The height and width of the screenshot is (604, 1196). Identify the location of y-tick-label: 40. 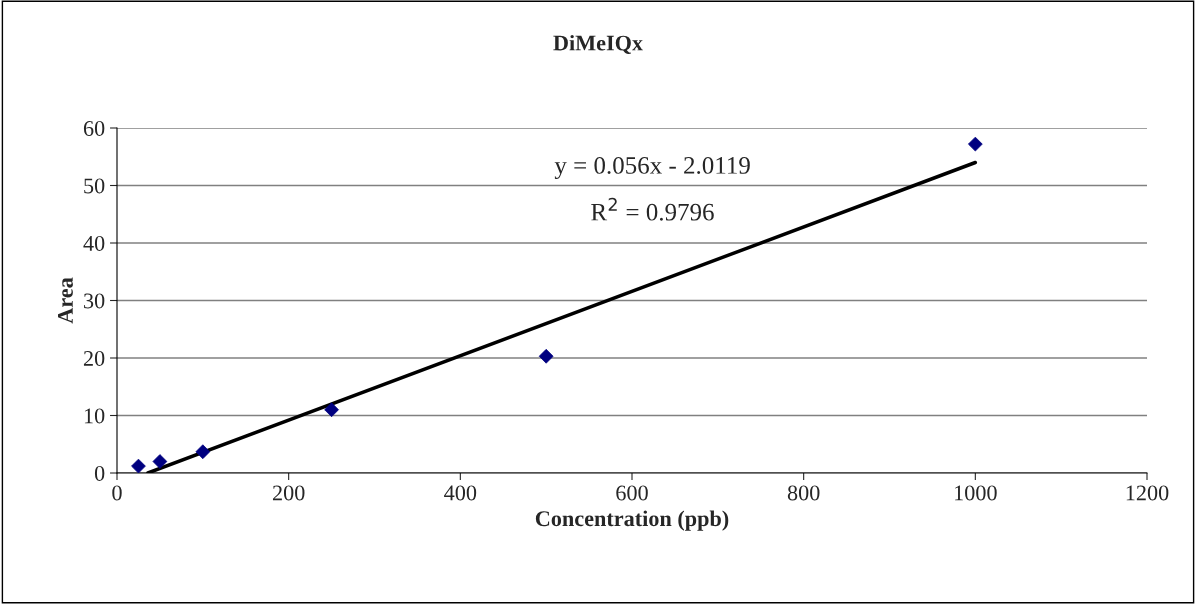
(94, 243).